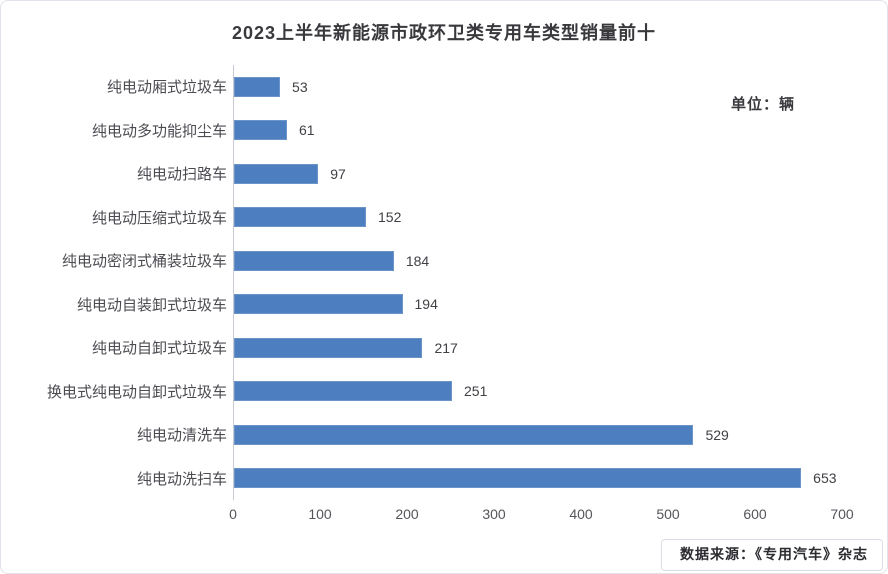 This screenshot has width=888, height=574. I want to click on bar-row: 纯电动密闭式桶装垃圾车 184, so click(435, 261).